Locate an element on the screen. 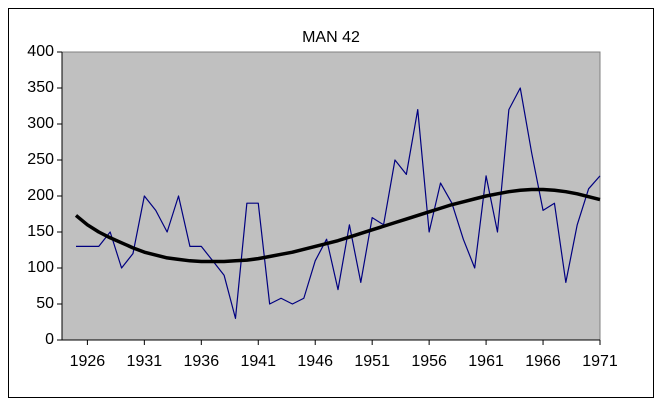 Image resolution: width=662 pixels, height=411 pixels. y-tick-label: 200 is located at coordinates (40, 195).